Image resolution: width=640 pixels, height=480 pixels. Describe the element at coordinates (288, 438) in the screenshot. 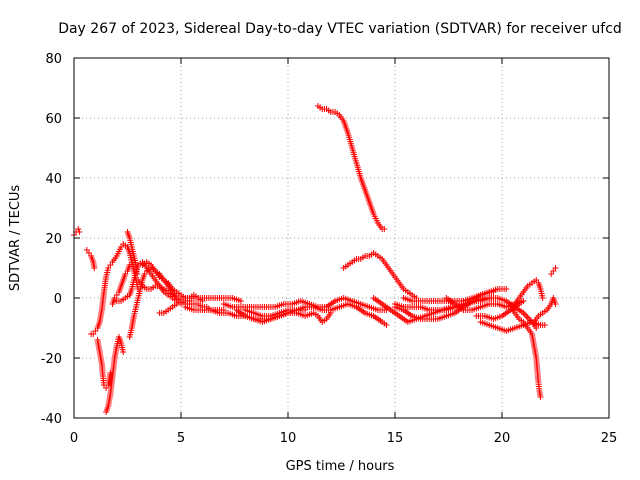

I see `x-tick-label: 10` at that location.